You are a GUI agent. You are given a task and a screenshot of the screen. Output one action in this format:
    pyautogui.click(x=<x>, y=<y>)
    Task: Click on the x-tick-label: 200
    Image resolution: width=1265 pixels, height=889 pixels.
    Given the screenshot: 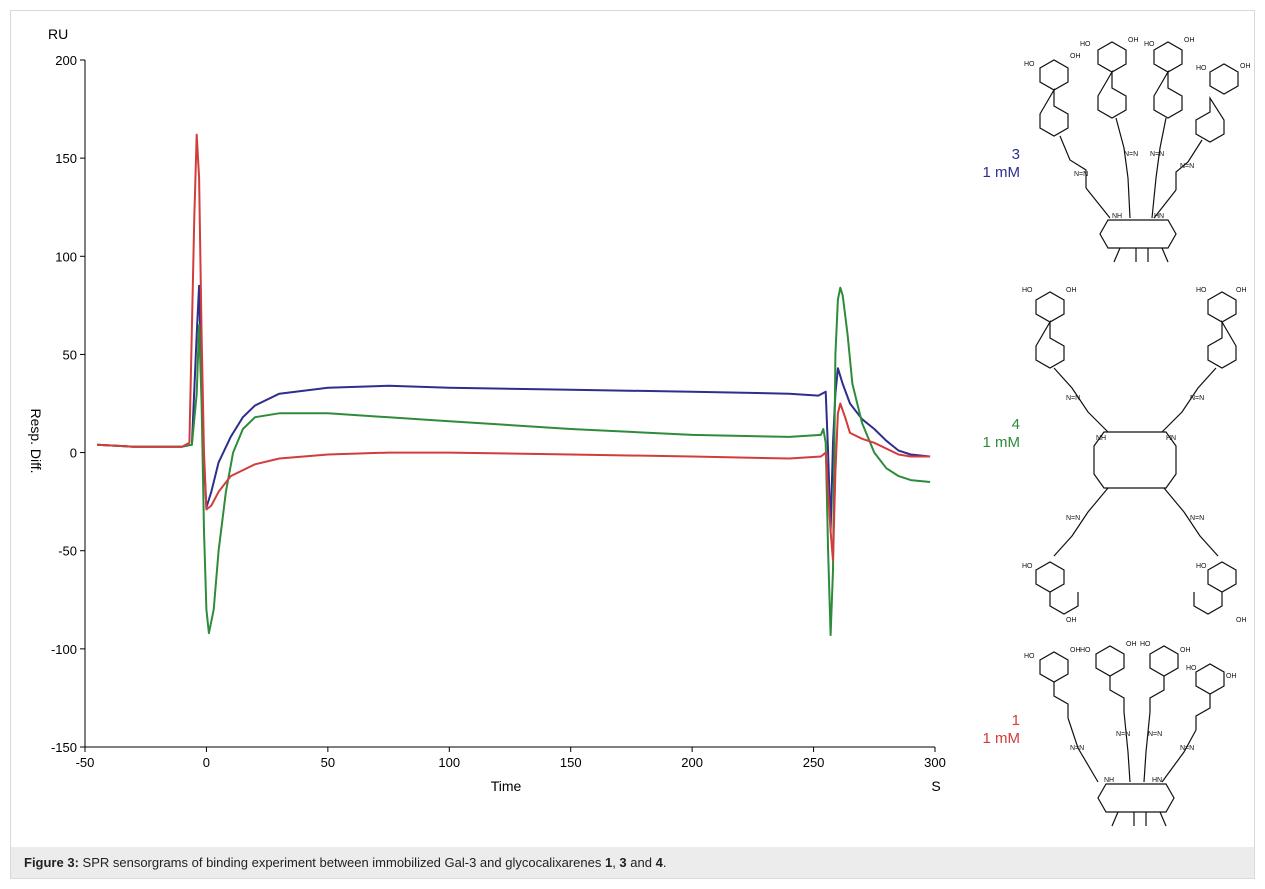 What is the action you would take?
    pyautogui.click(x=692, y=762)
    